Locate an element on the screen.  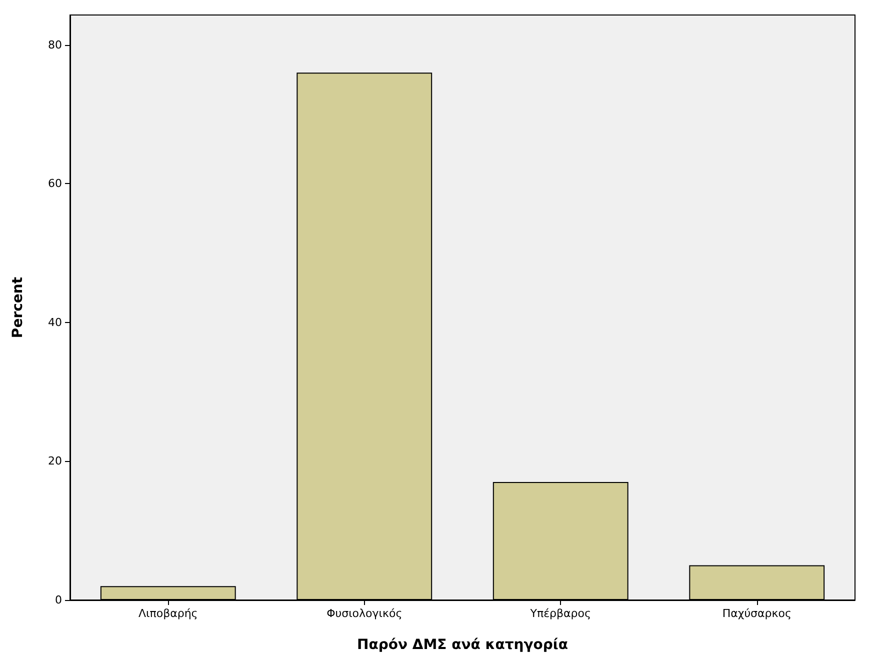
y-tick-label: 80 is located at coordinates (55, 45).